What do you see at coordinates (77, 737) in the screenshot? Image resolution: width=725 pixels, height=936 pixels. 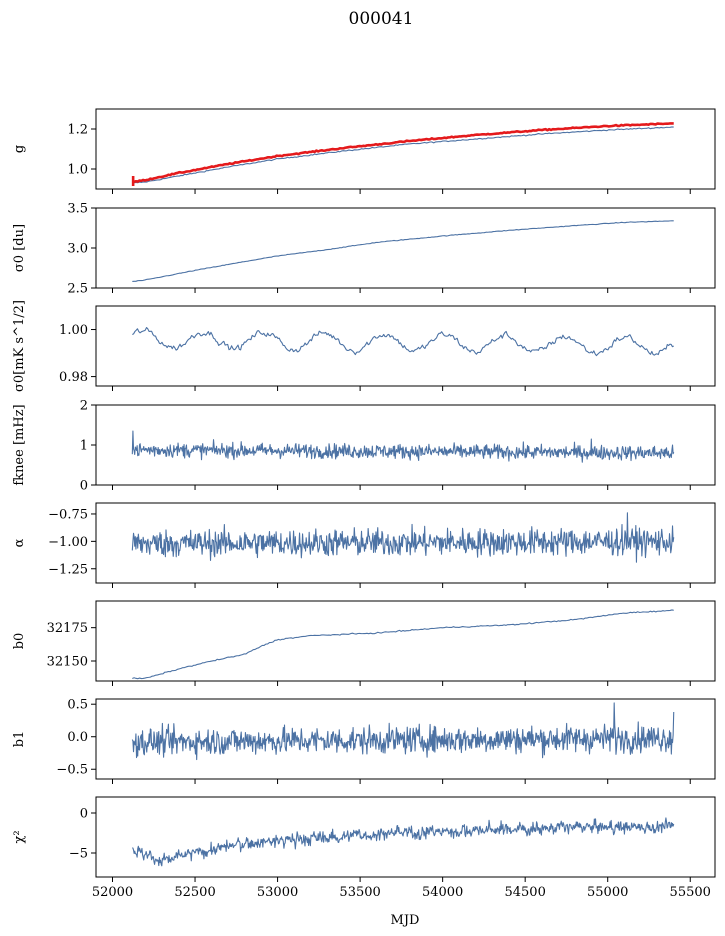 I see `panel-7-ytick-label-2: 0.0` at bounding box center [77, 737].